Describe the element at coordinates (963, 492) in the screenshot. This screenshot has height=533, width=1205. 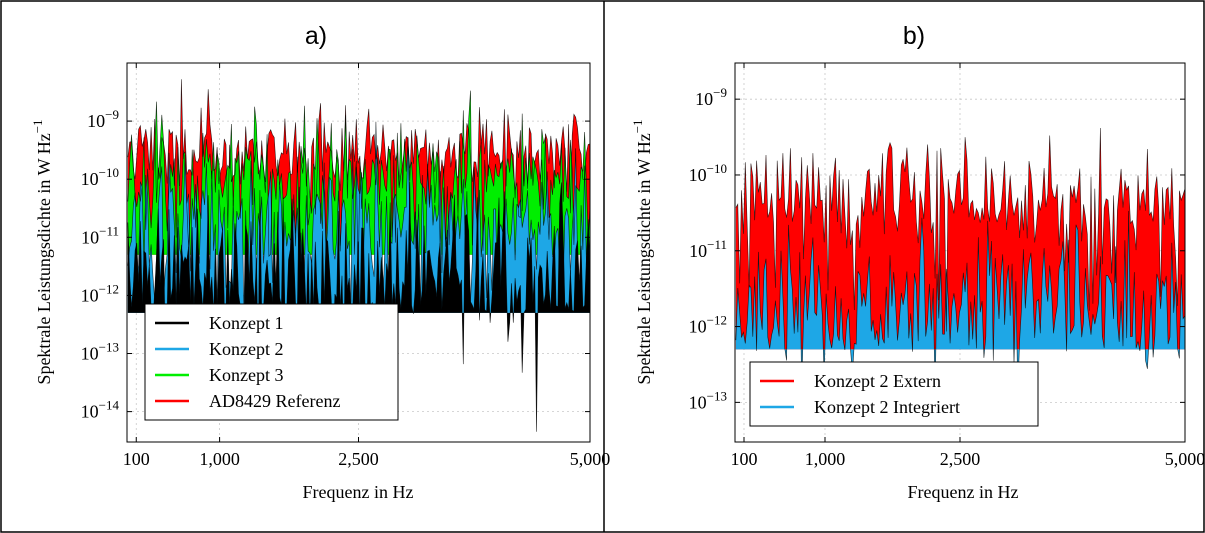
I see `panel-b-xlabel: Frequenz in Hz` at that location.